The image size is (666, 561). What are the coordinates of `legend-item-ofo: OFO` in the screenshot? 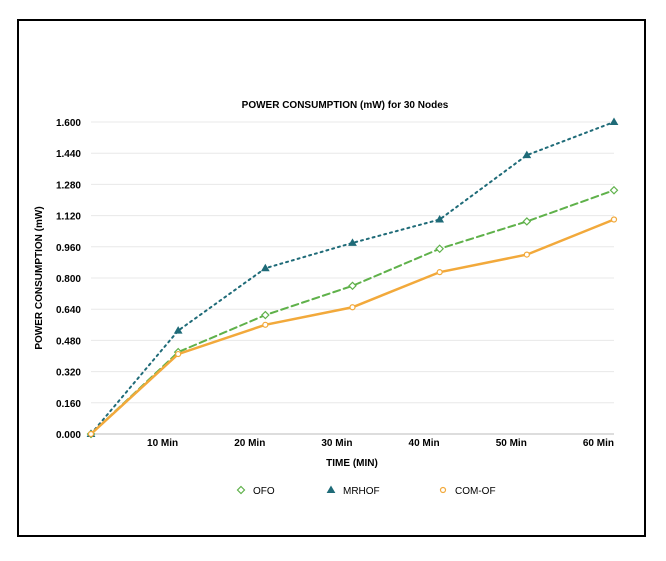 It's located at (255, 491).